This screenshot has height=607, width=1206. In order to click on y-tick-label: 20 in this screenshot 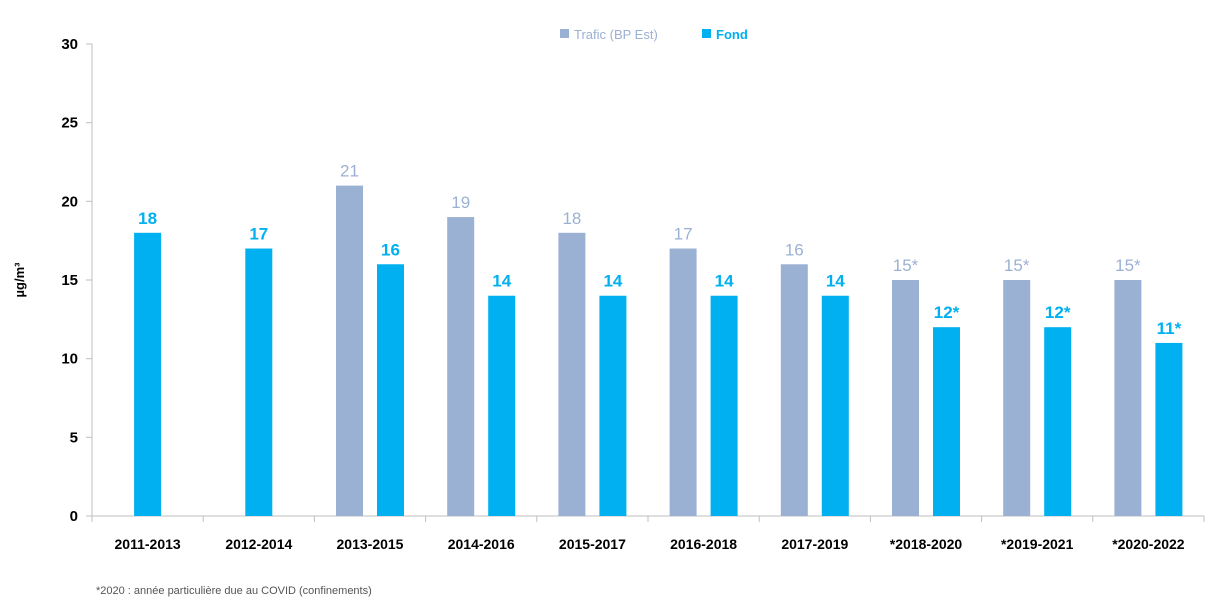, I will do `click(69, 201)`.